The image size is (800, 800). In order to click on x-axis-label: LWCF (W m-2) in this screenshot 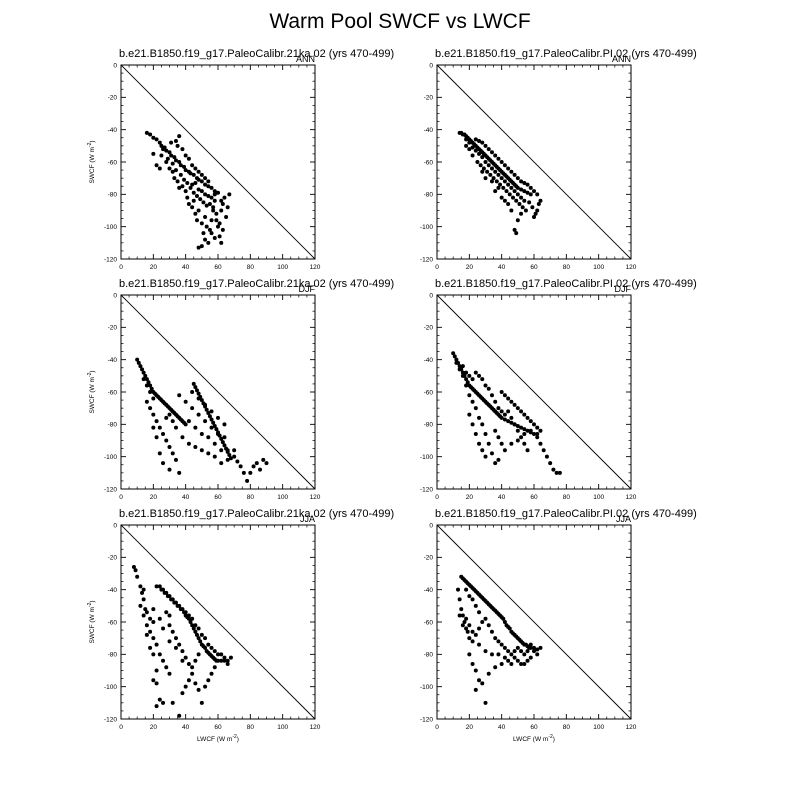, I will do `click(534, 738)`.